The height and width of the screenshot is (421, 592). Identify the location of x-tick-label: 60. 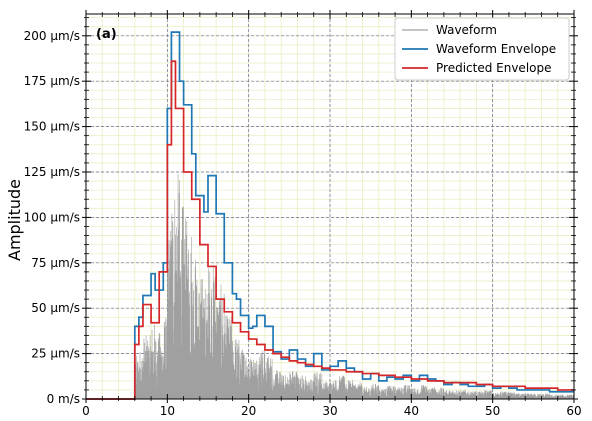
(573, 411).